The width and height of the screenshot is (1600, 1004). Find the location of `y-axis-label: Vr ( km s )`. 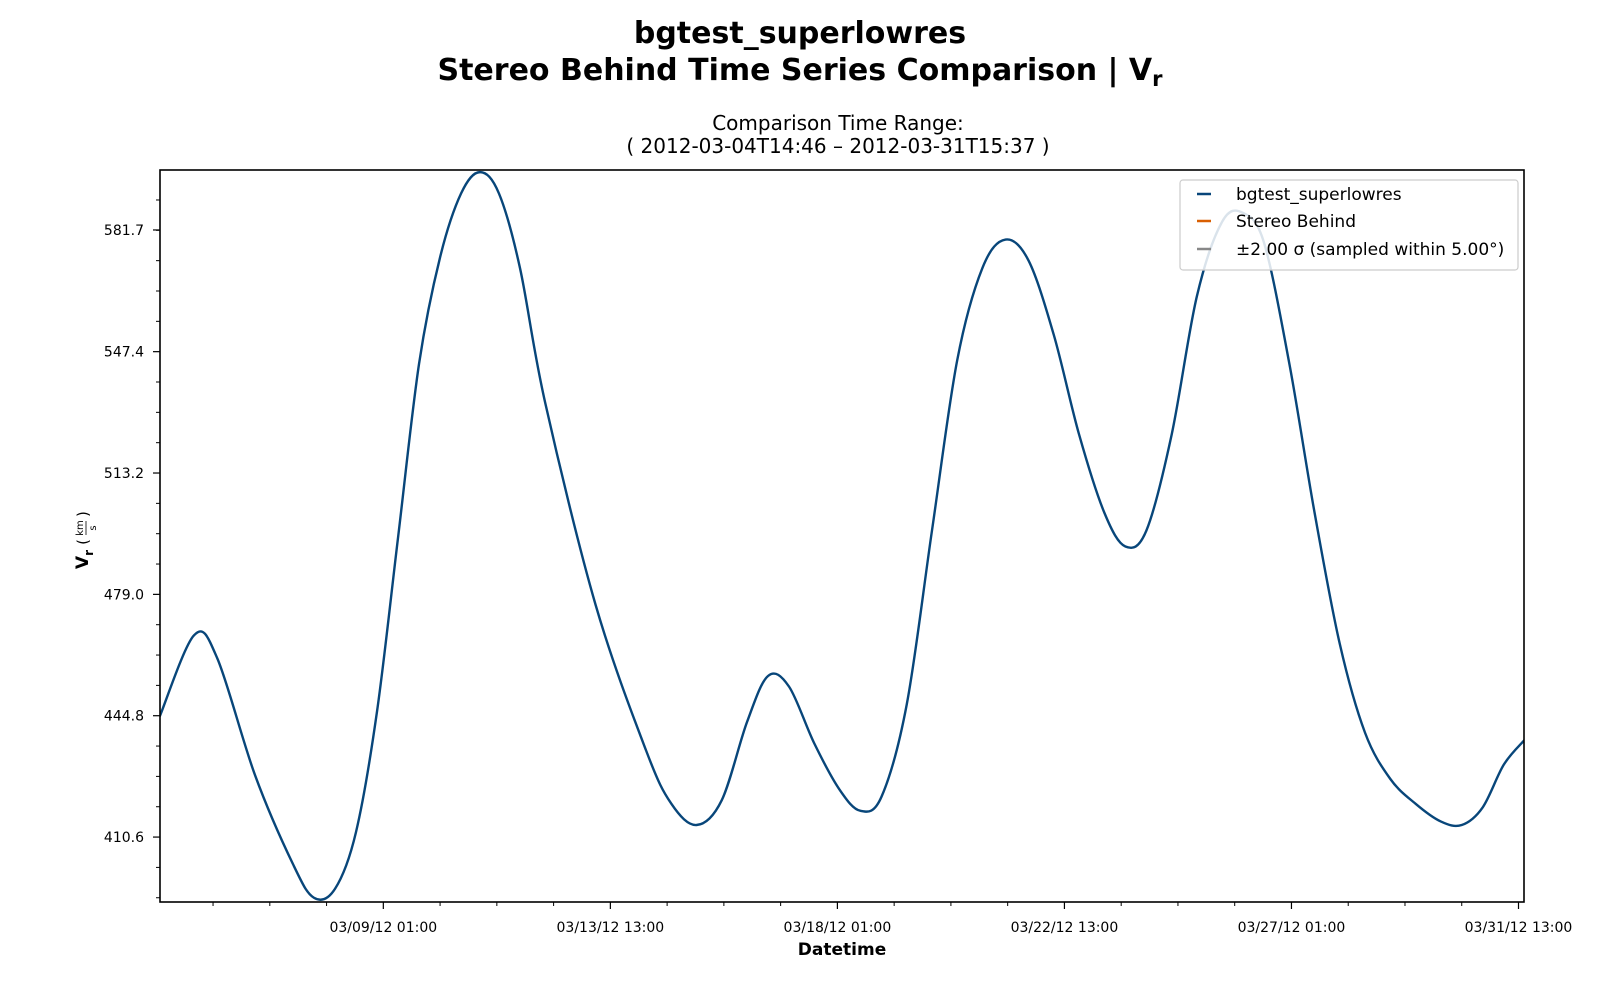

y-axis-label: Vr ( km s ) is located at coordinates (86, 540).